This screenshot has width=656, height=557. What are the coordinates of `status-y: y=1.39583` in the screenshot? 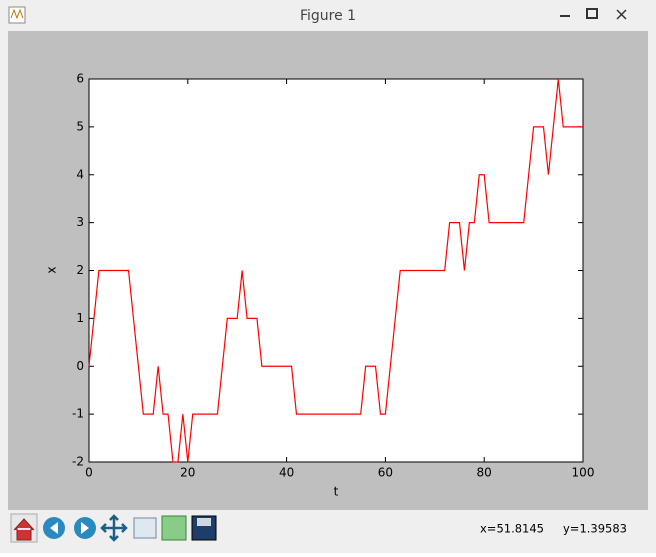 It's located at (595, 529).